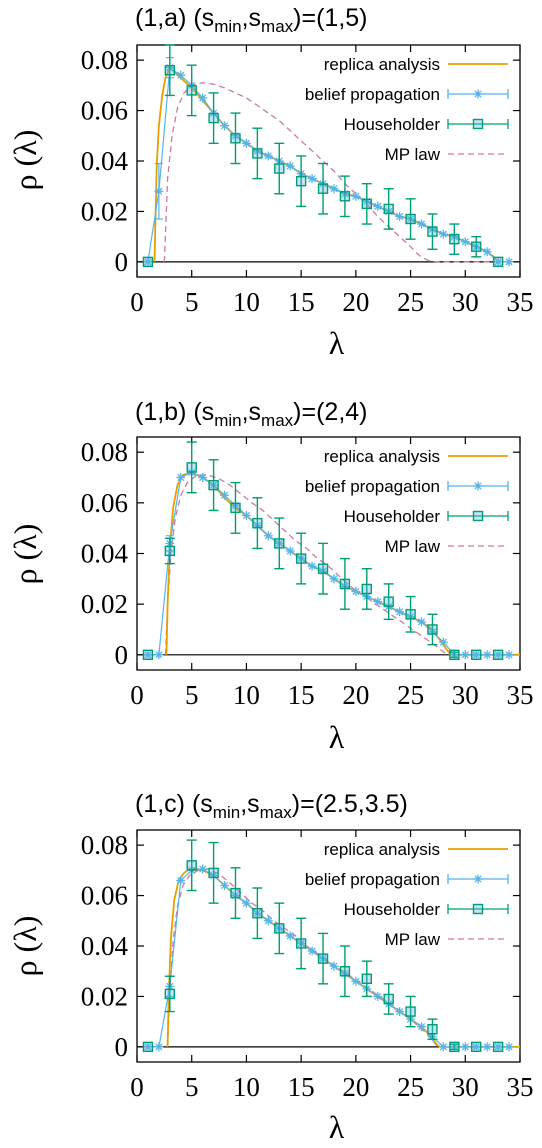 The height and width of the screenshot is (1148, 542). I want to click on chart-title-prefix: (1,a) (s, so click(174, 18).